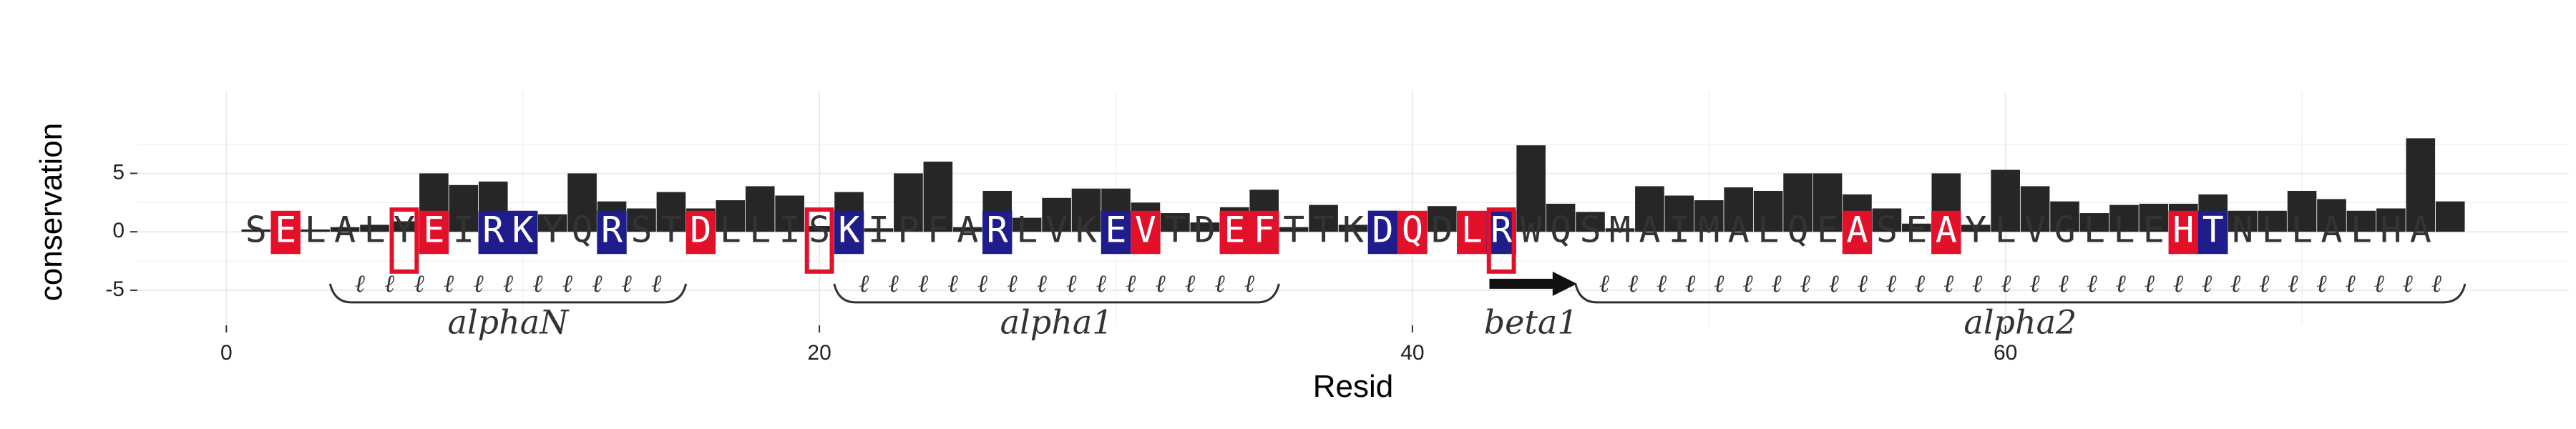  Describe the element at coordinates (509, 321) in the screenshot. I see `secondary-structure-label: alphaN` at that location.